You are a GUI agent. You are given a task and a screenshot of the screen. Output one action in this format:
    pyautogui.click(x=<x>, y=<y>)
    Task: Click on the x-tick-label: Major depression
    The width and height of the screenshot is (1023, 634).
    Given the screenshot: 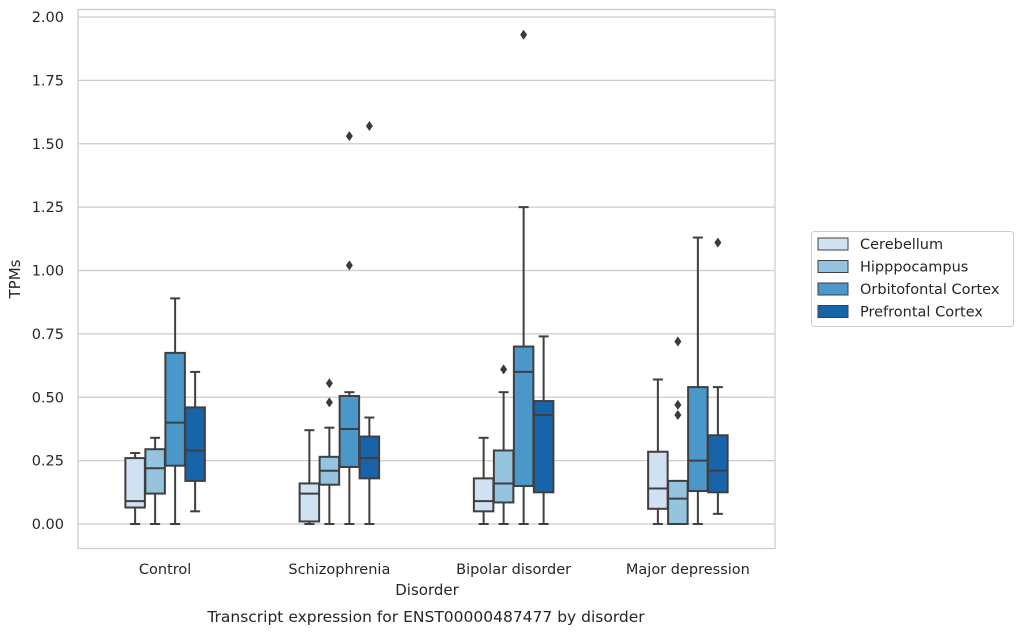 What is the action you would take?
    pyautogui.click(x=688, y=570)
    